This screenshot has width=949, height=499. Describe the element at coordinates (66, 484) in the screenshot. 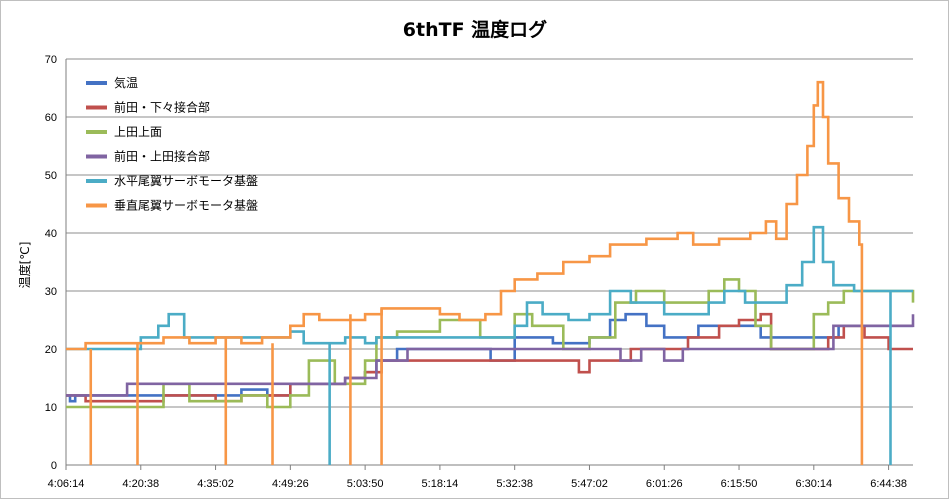

I see `x-tick-label: 4:06:14` at that location.